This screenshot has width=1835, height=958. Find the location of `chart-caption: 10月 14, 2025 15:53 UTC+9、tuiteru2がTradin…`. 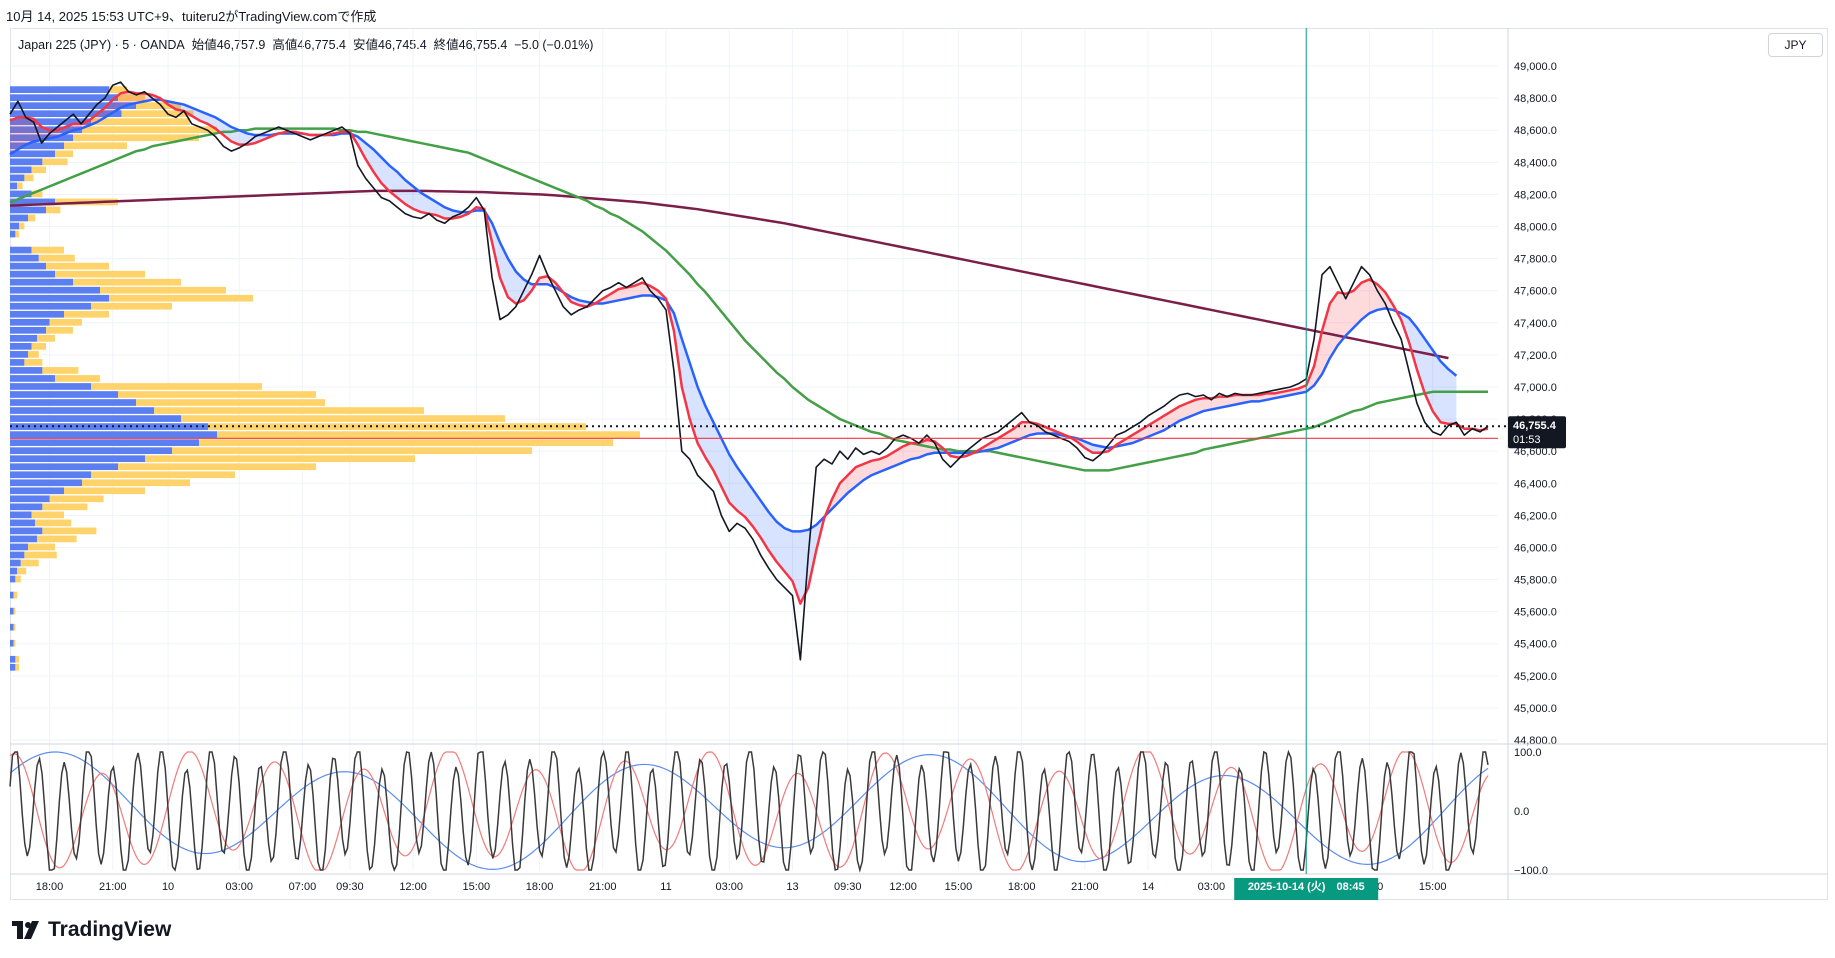

chart-caption: 10月 14, 2025 15:53 UTC+9、tuiteru2がTradin… is located at coordinates (191, 16).